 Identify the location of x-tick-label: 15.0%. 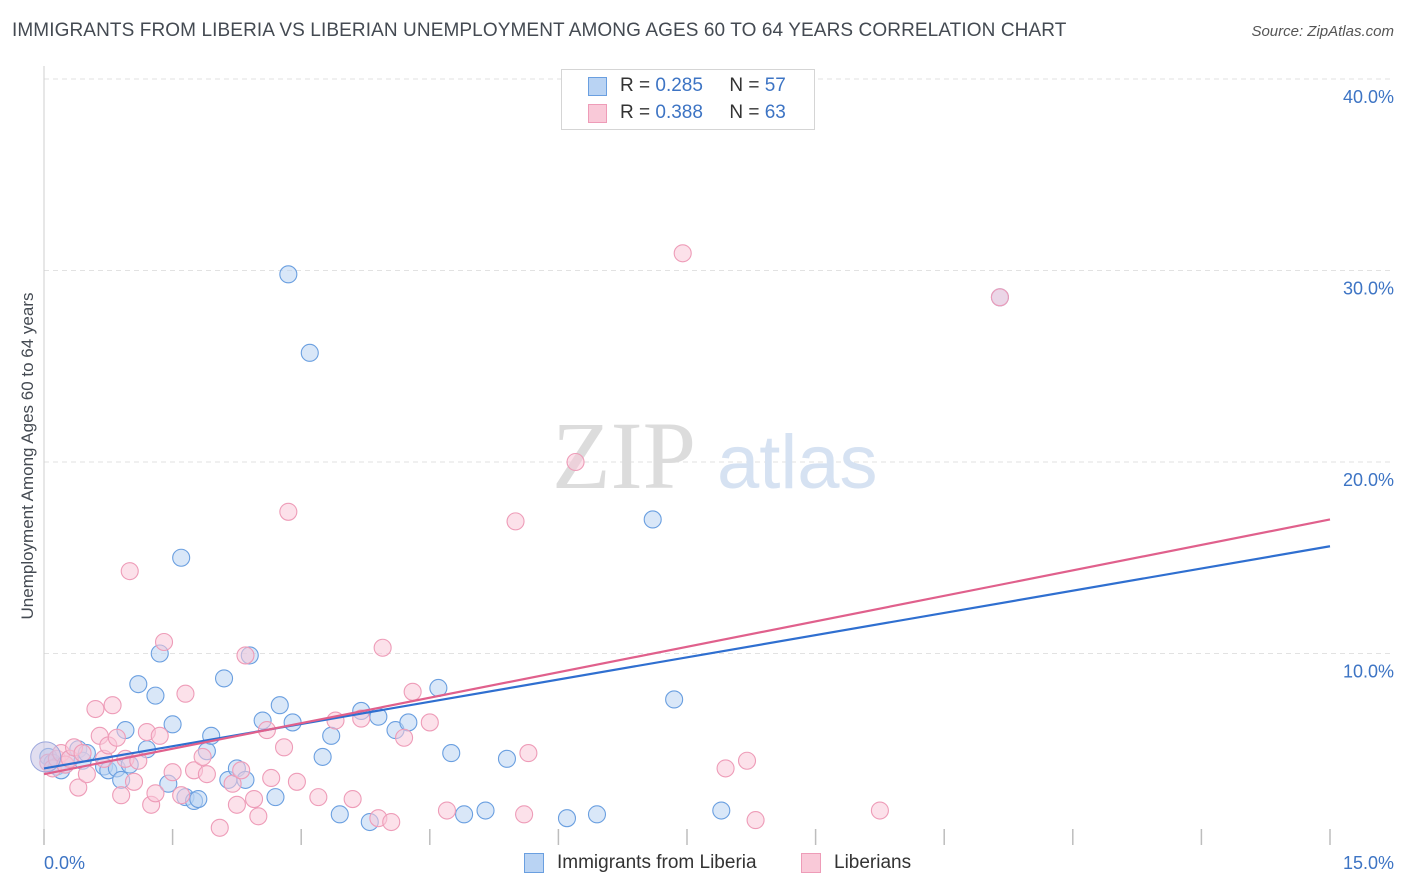
(1368, 863).